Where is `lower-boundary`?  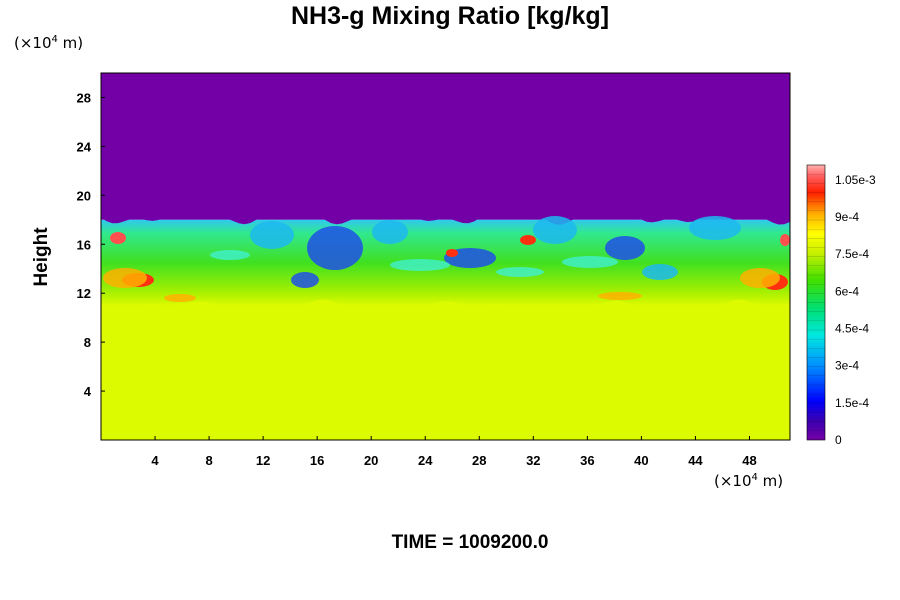
lower-boundary is located at coordinates (445, 309).